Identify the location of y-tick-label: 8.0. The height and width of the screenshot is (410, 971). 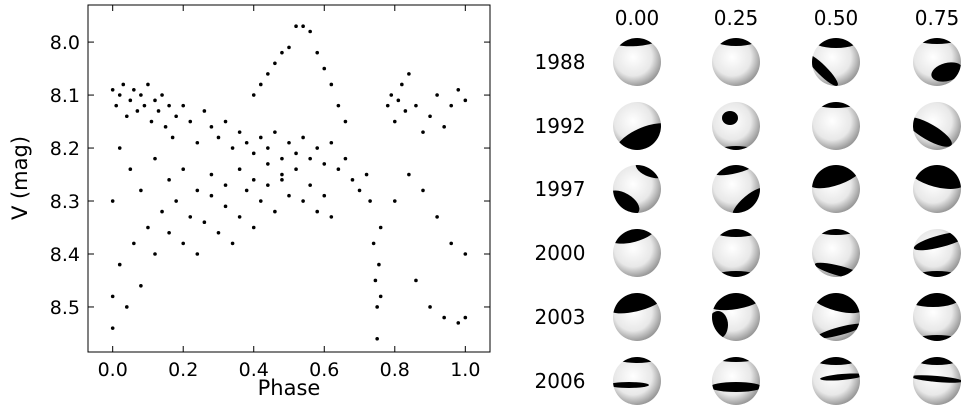
(65, 43).